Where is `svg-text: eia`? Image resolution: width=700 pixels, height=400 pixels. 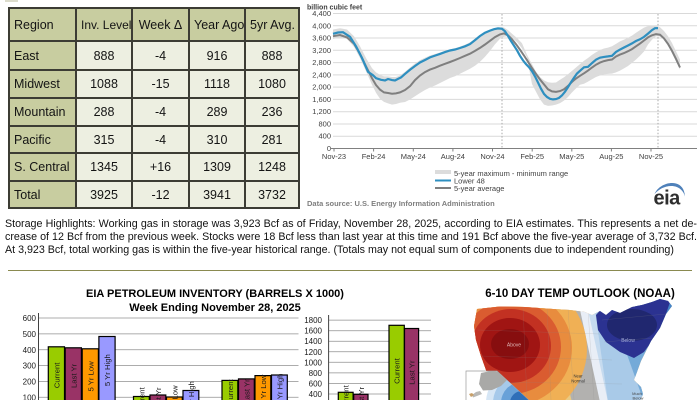 svg-text: eia is located at coordinates (668, 199).